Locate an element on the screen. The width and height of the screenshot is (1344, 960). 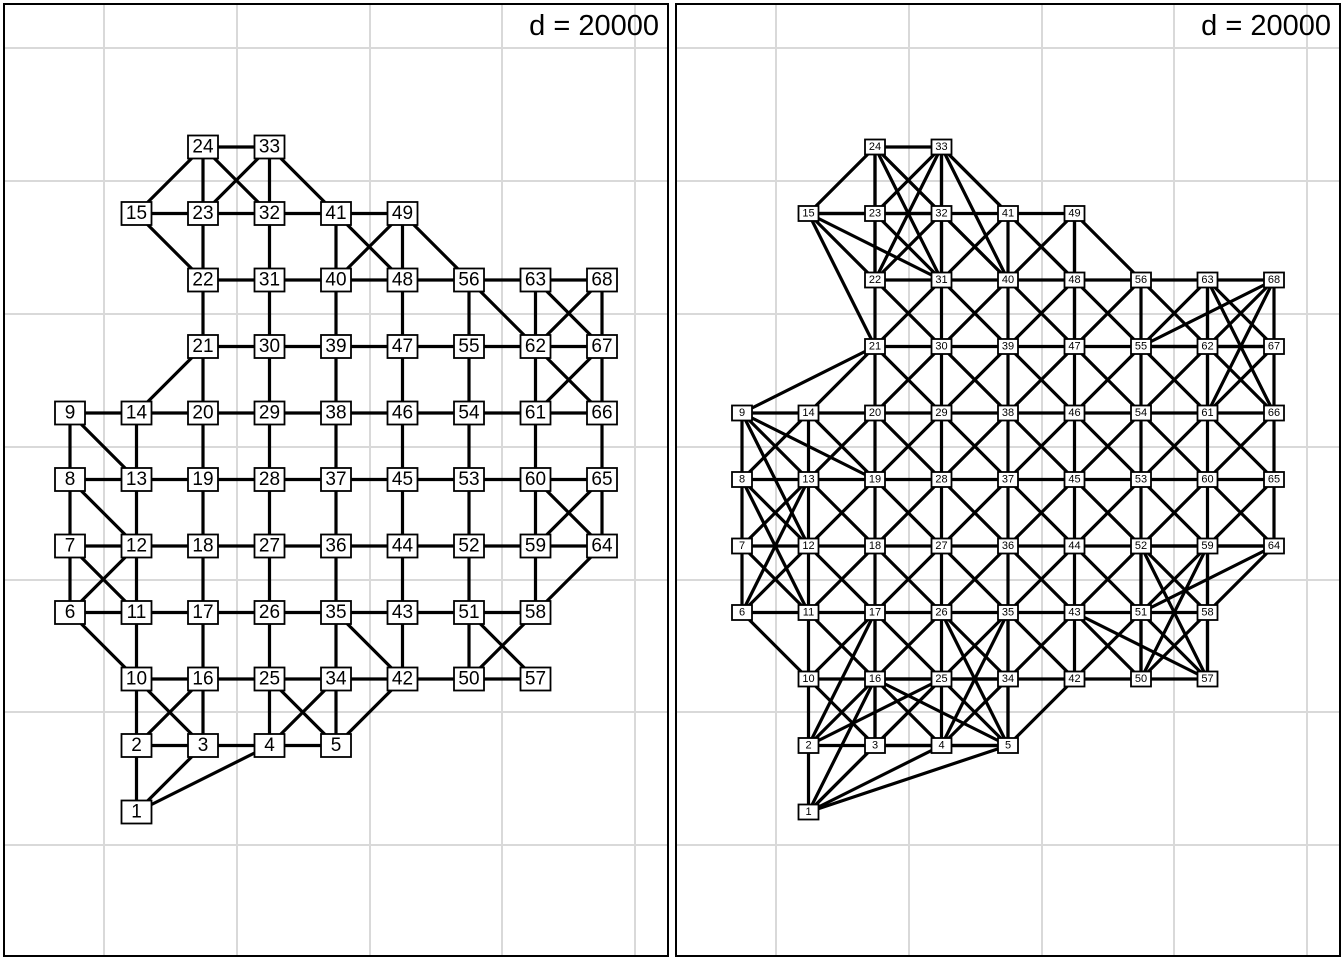
right-node-label: 59 is located at coordinates (1207, 546).